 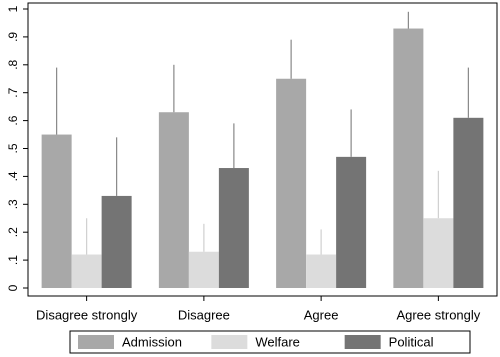 What do you see at coordinates (277, 341) in the screenshot?
I see `legend-label: Welfare` at bounding box center [277, 341].